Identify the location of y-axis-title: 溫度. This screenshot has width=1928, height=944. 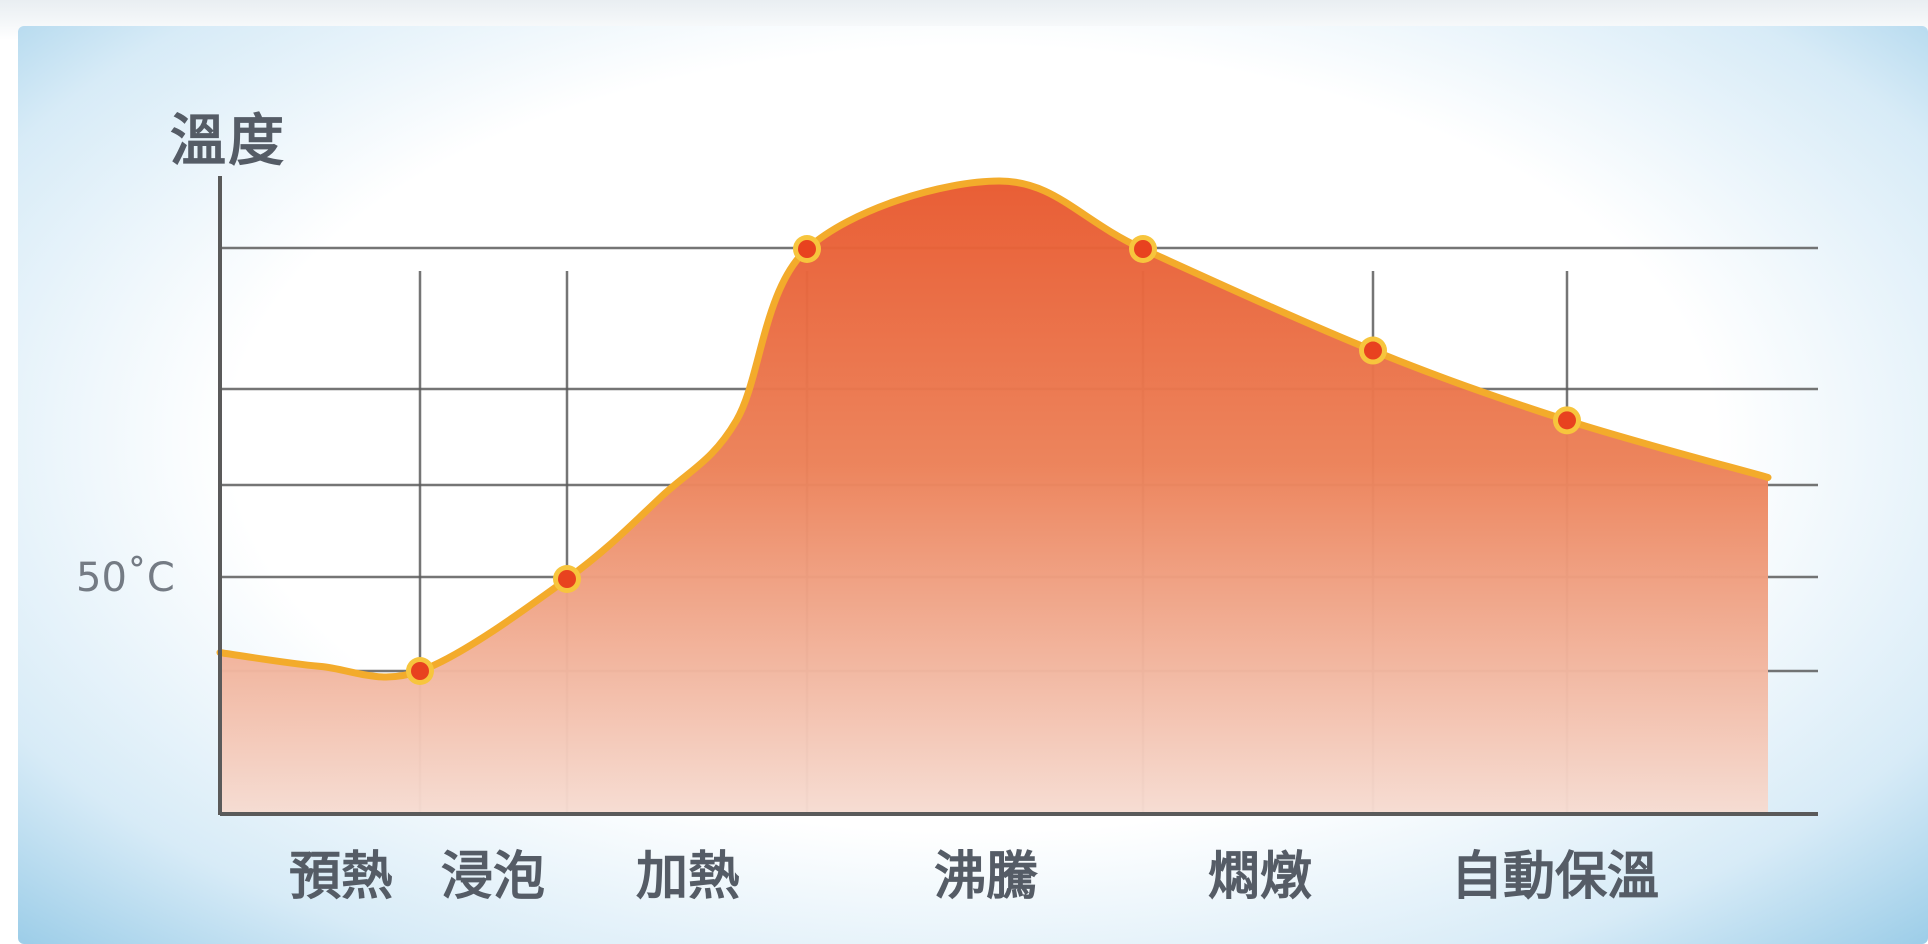
(228, 141).